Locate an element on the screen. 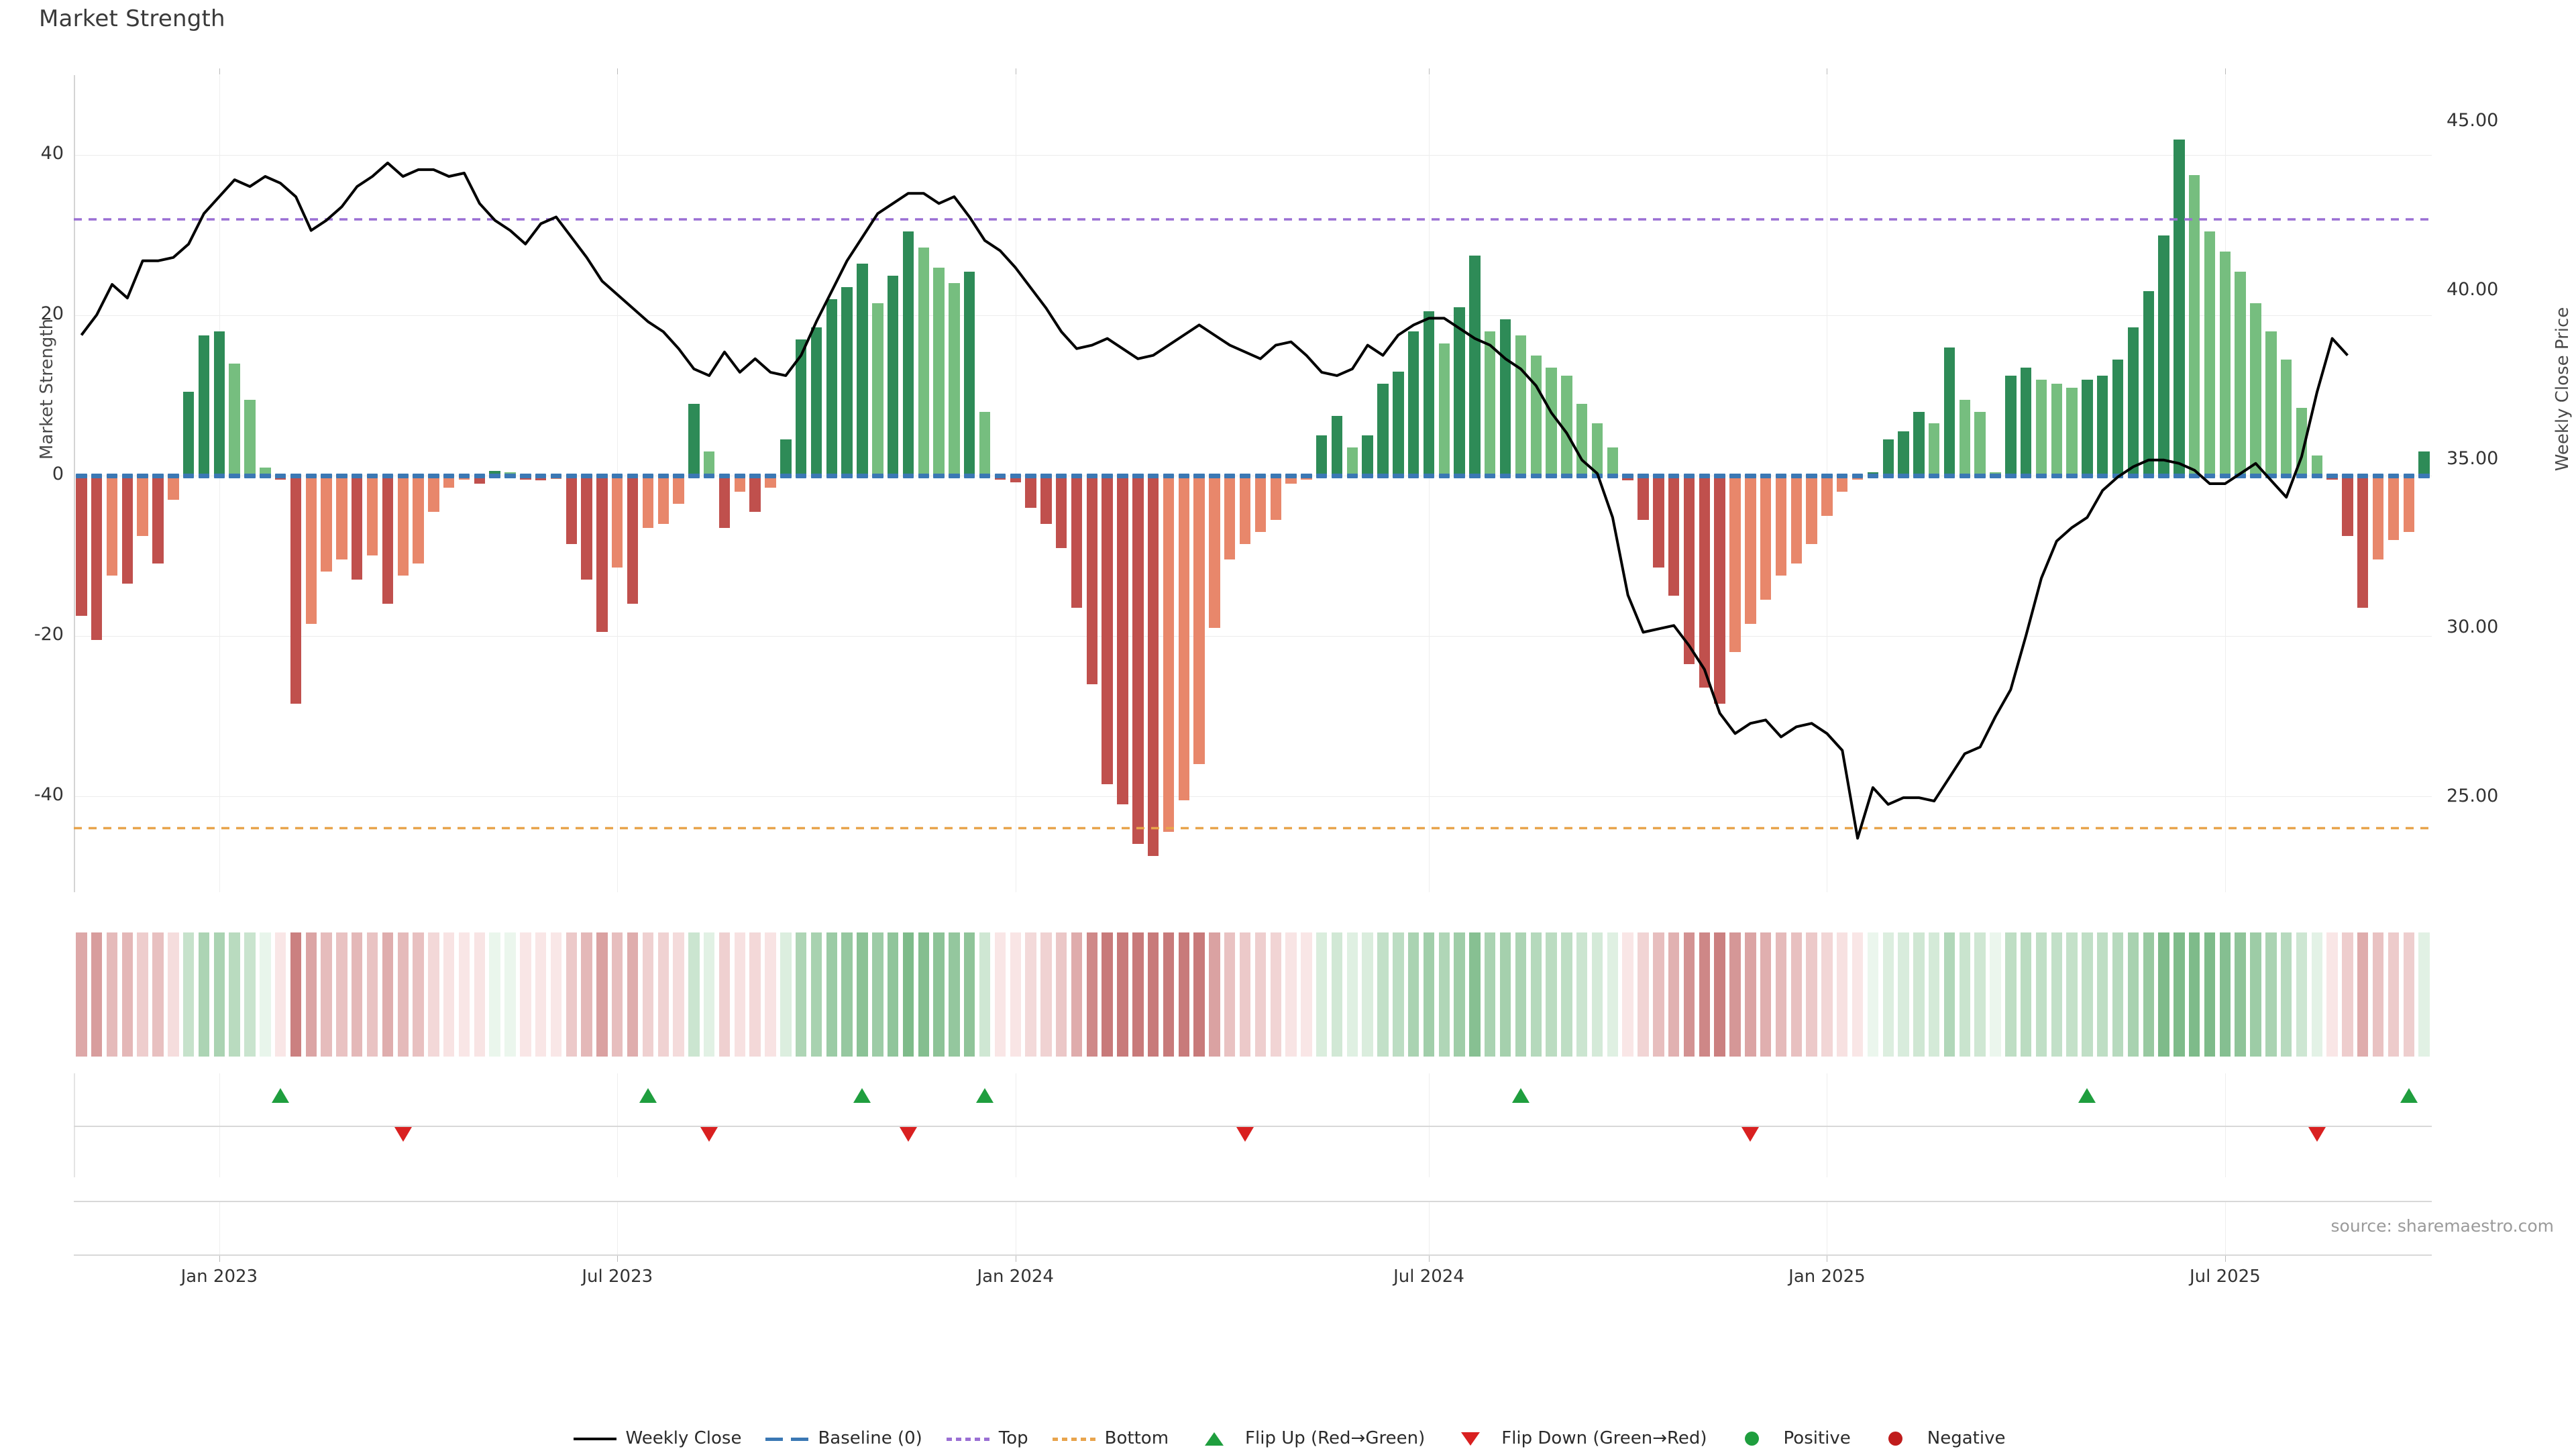  legend-item: Positive is located at coordinates (1790, 1438).